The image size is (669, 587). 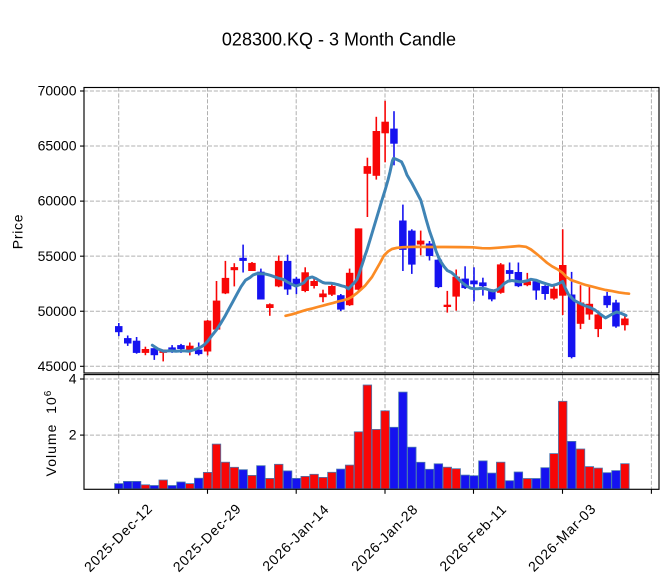 What do you see at coordinates (57, 256) in the screenshot?
I see `svg-text: 55000` at bounding box center [57, 256].